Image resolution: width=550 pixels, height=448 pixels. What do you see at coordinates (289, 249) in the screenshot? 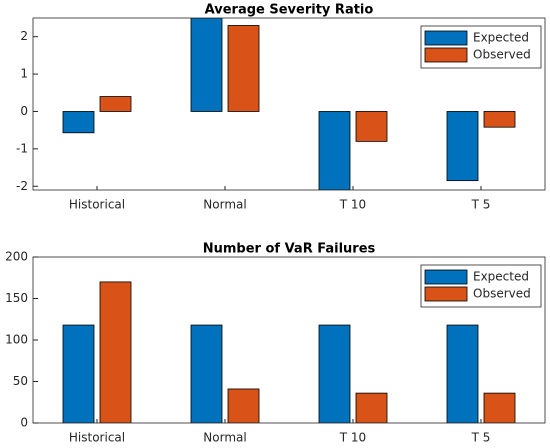
I see `chart-title: Number of VaR Failures` at bounding box center [289, 249].